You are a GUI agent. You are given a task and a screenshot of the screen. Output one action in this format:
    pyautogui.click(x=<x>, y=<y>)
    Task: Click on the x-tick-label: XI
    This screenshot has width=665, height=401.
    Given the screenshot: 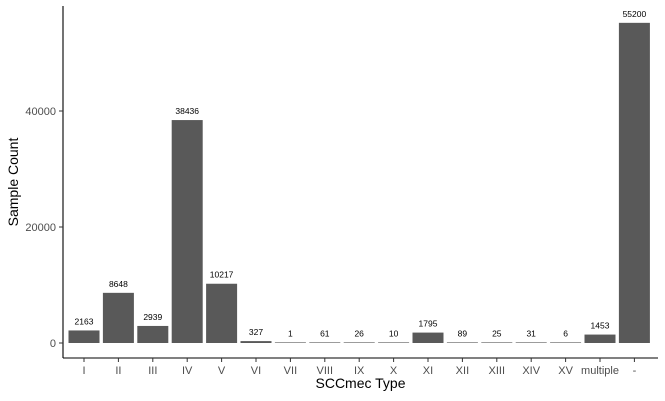 What is the action you would take?
    pyautogui.click(x=428, y=371)
    